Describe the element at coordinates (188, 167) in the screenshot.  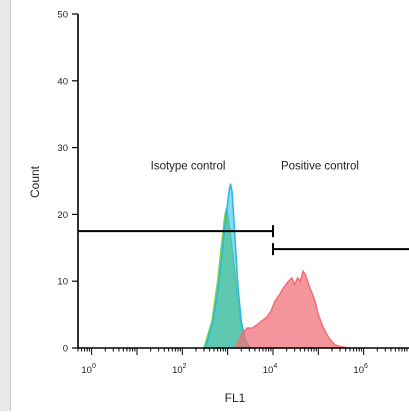
I see `annotation-1: Isotype control` at that location.